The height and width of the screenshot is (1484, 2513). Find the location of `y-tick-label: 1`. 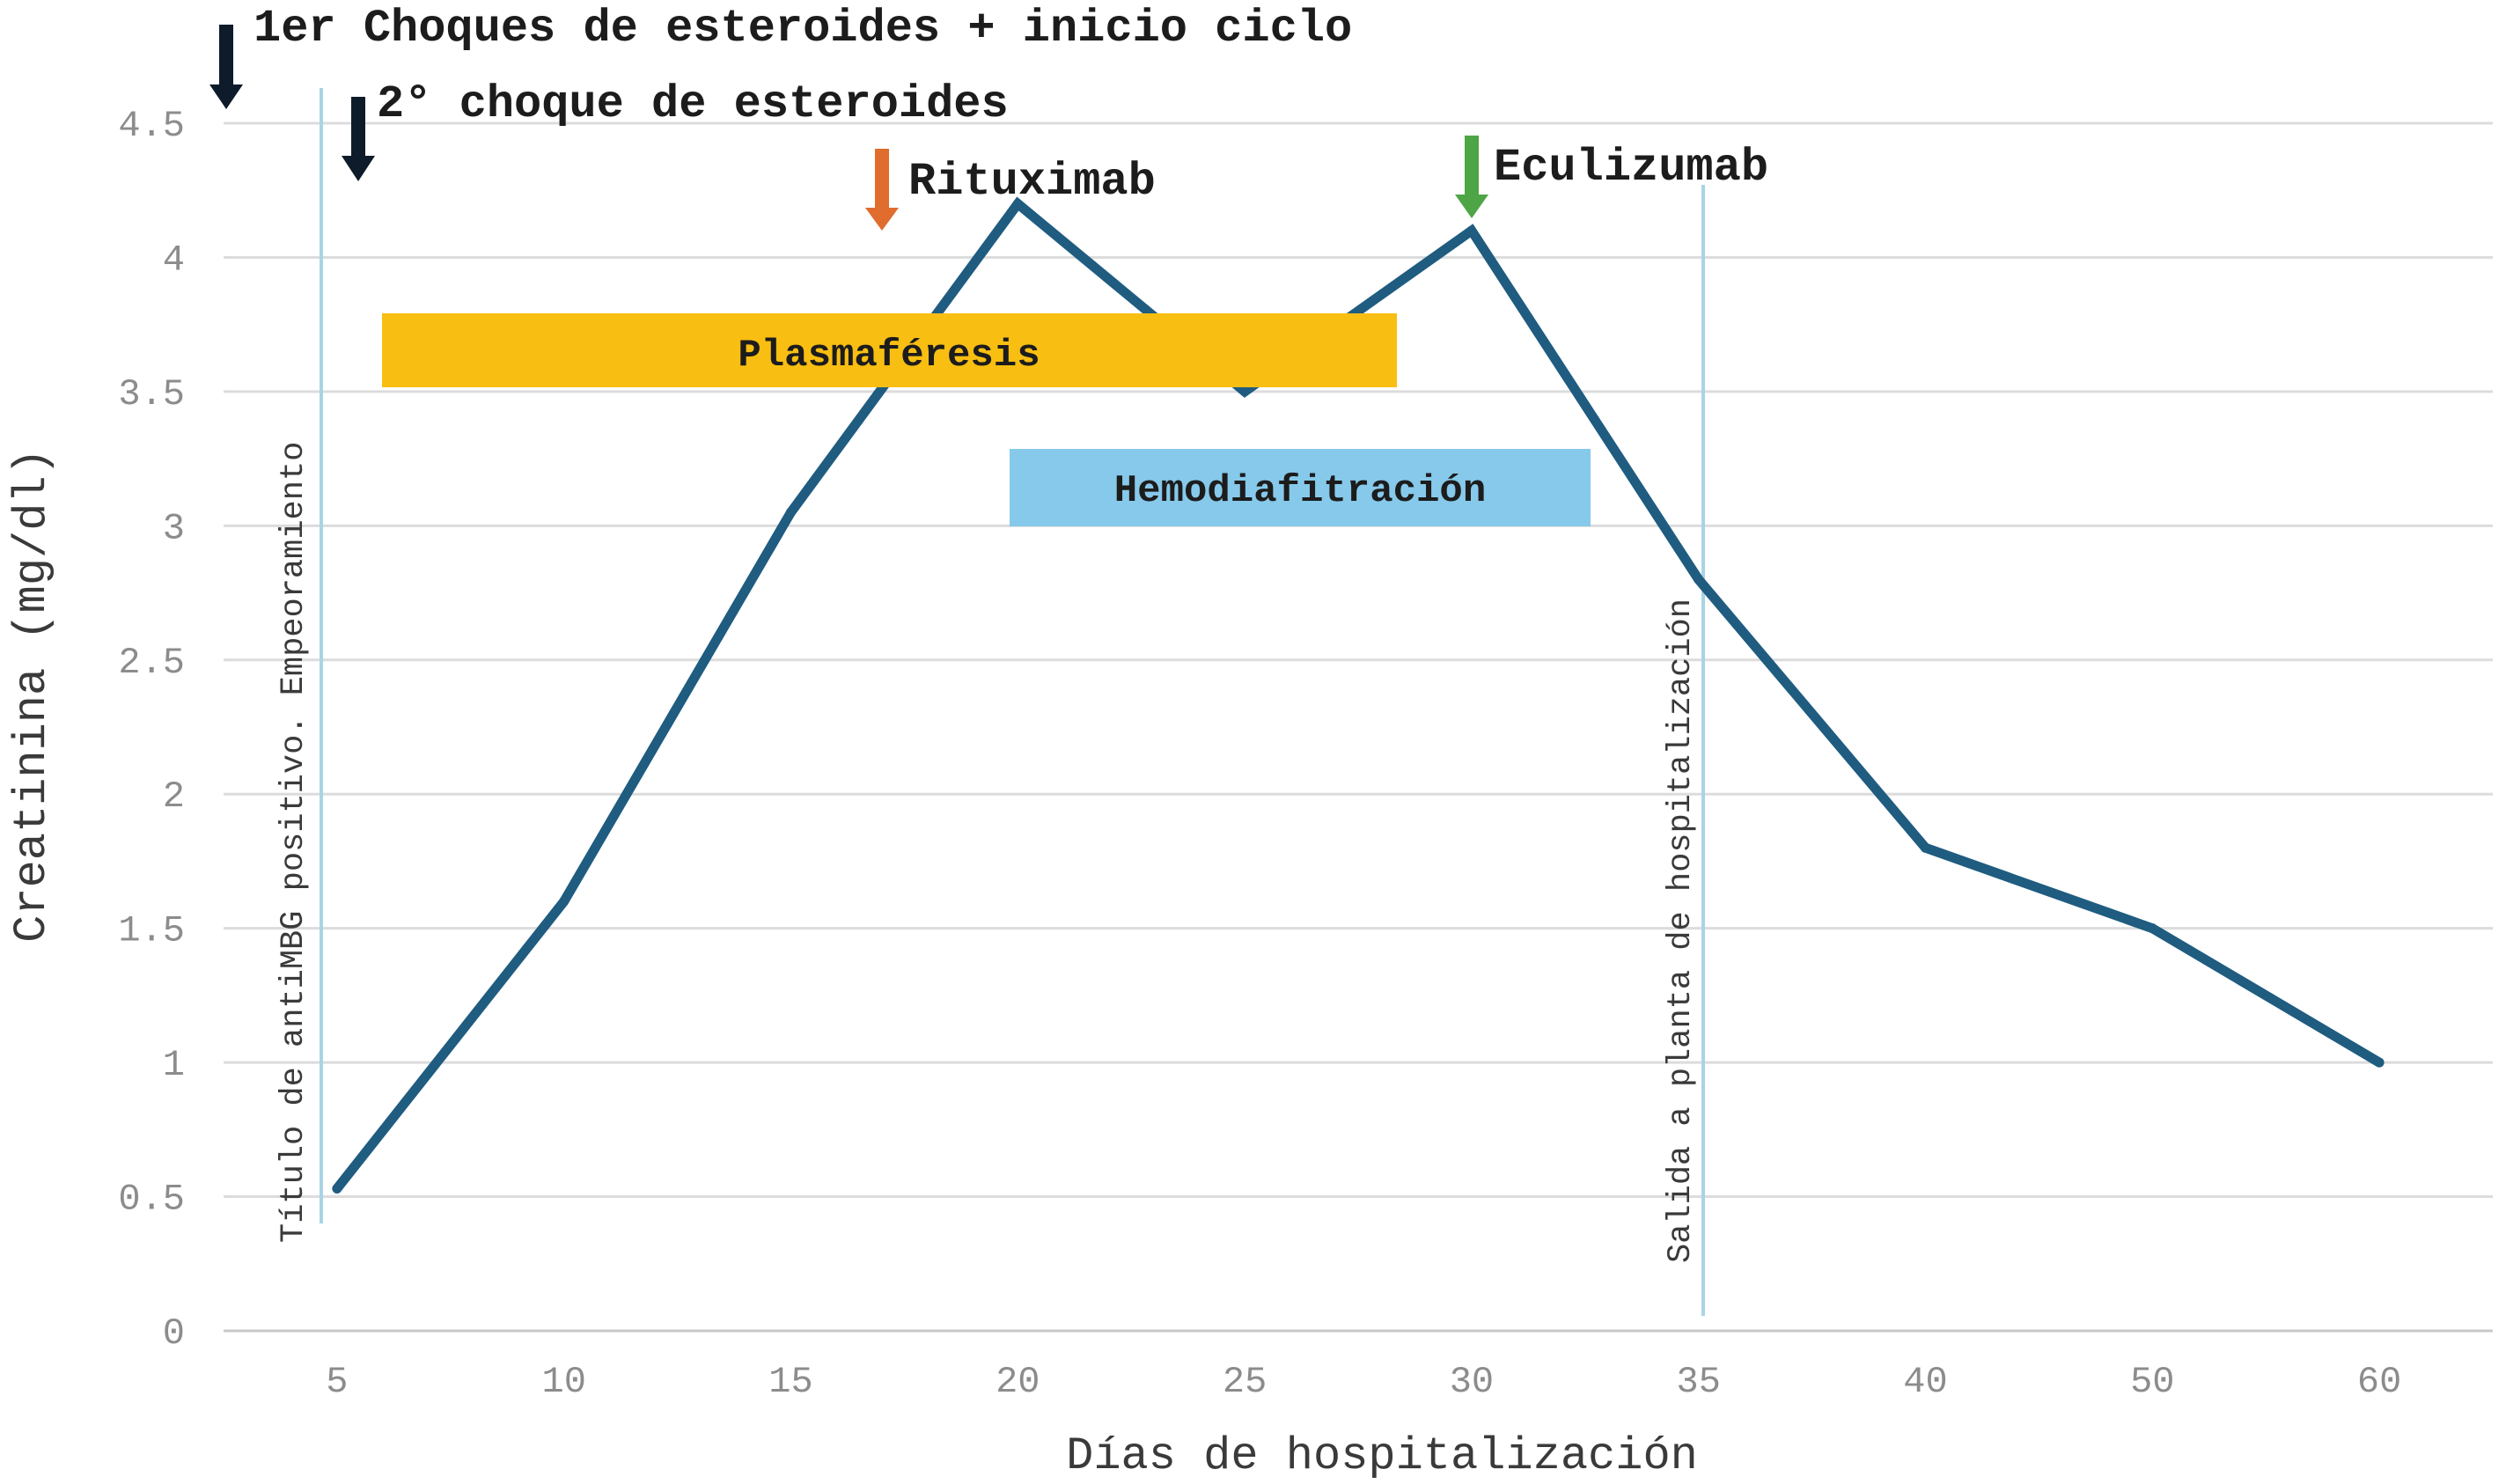

y-tick-label: 1 is located at coordinates (174, 1065).